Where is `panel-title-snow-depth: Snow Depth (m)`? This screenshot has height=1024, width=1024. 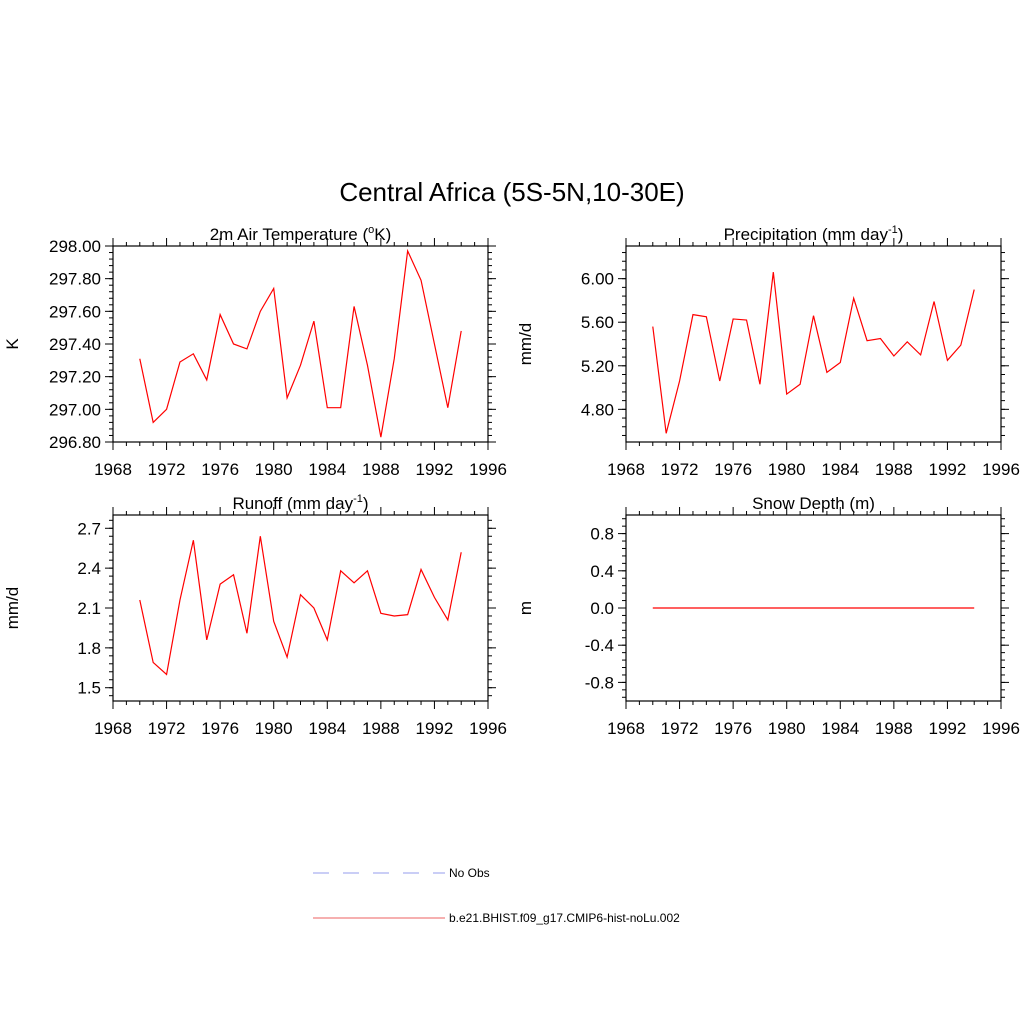
panel-title-snow-depth: Snow Depth (m) is located at coordinates (813, 503).